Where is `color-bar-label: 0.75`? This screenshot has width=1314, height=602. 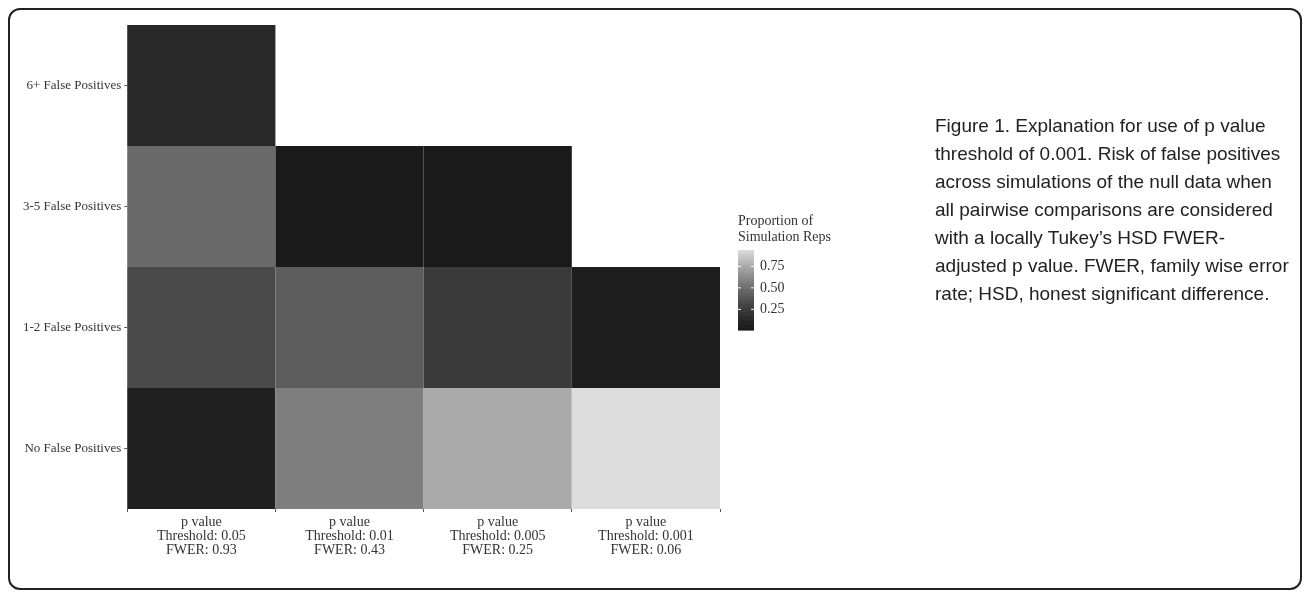 color-bar-label: 0.75 is located at coordinates (772, 266).